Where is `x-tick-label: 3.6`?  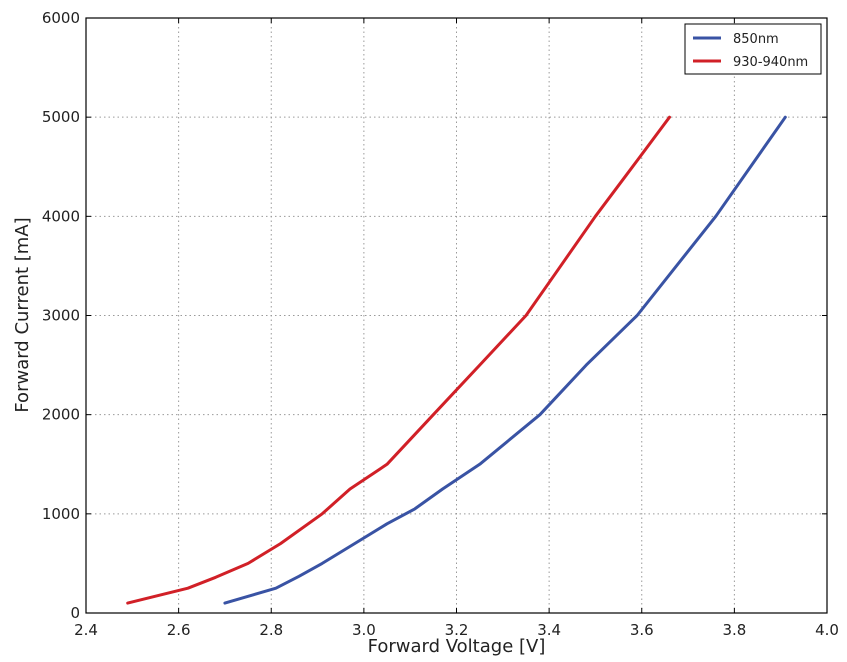 x-tick-label: 3.6 is located at coordinates (642, 630).